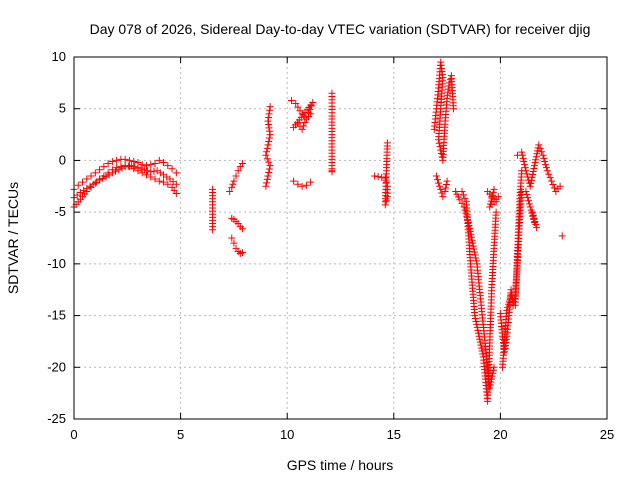 The image size is (640, 480). What do you see at coordinates (394, 434) in the screenshot?
I see `x-tick-label: 15` at bounding box center [394, 434].